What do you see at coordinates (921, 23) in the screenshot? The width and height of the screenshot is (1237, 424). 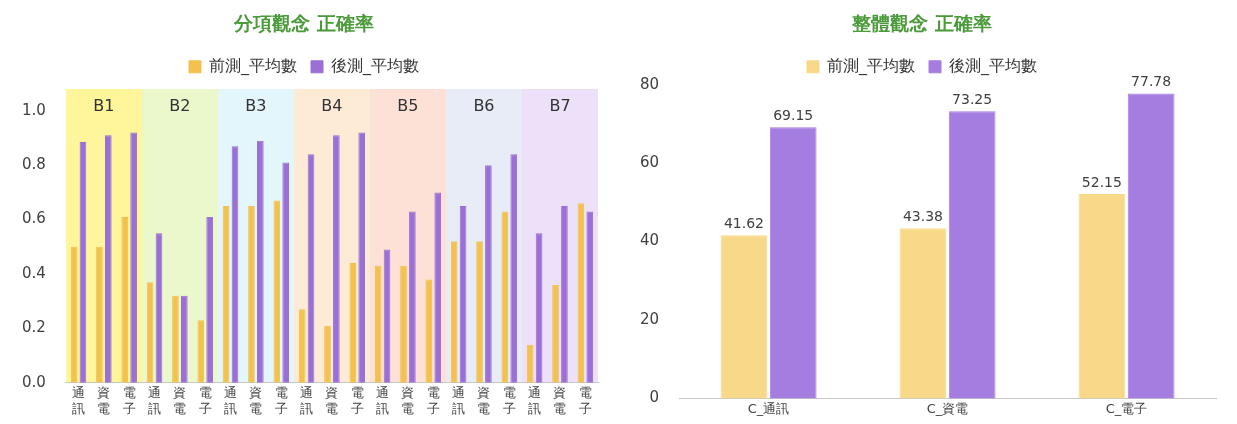 I see `chart-title: 整體觀念 正確率` at bounding box center [921, 23].